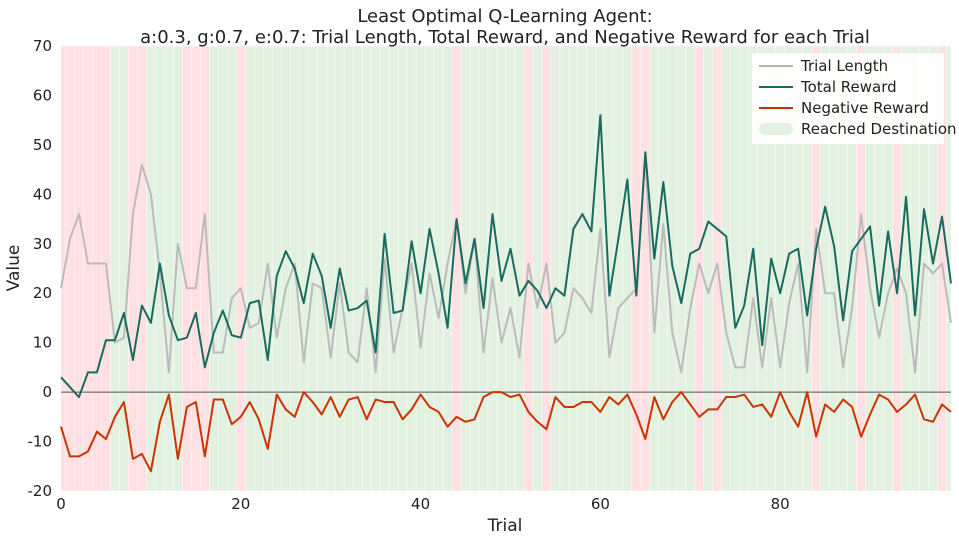 This screenshot has height=541, width=959. I want to click on x-tick-label-80: 80, so click(780, 504).